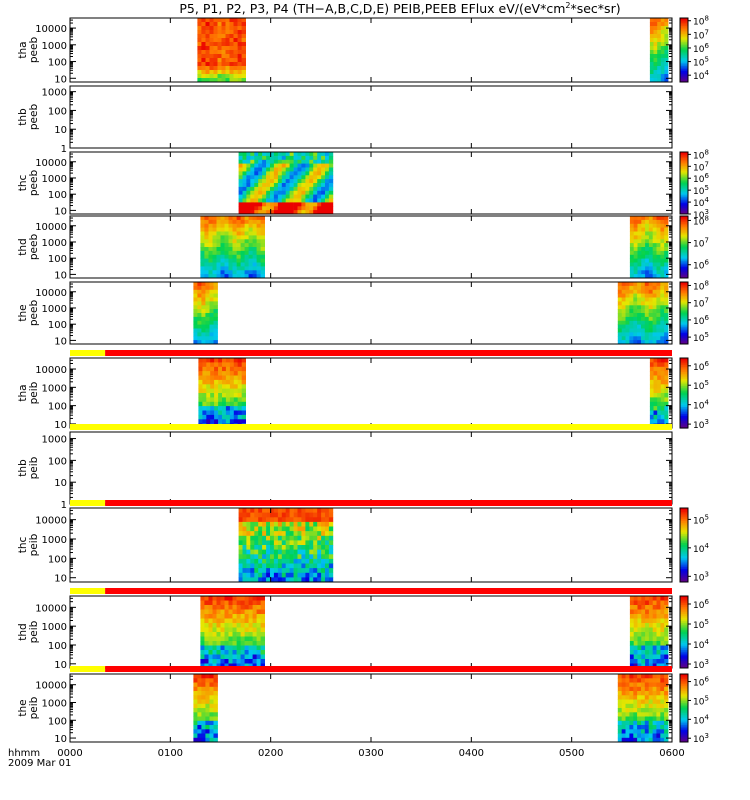 This screenshot has height=800, width=750. I want to click on x-tick-label: 0200, so click(270, 753).